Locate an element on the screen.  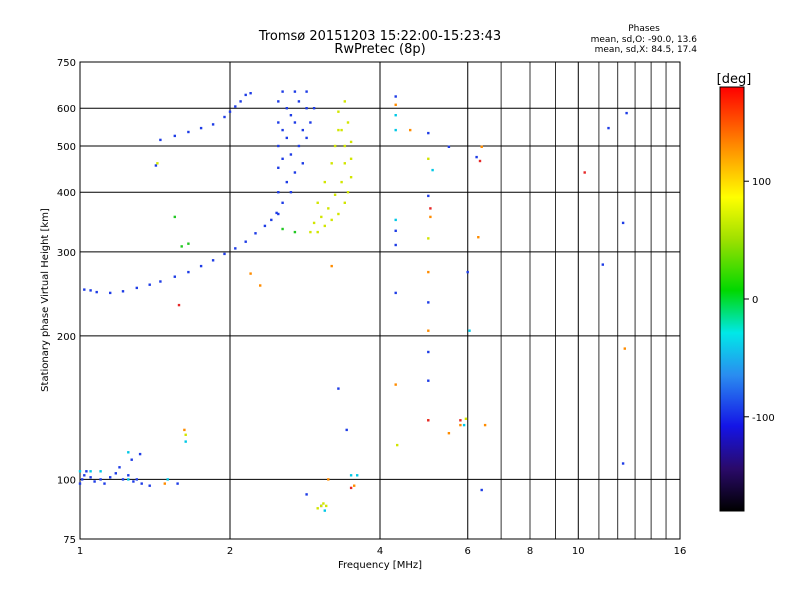
x-tick-label: 4 is located at coordinates (380, 551).